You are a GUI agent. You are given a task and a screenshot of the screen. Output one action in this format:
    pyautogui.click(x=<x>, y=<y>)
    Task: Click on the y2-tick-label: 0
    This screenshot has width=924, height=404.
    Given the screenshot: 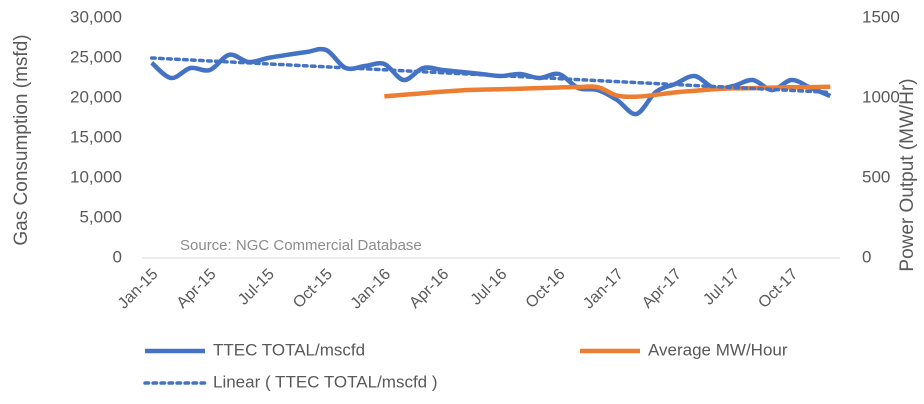 What is the action you would take?
    pyautogui.click(x=866, y=256)
    